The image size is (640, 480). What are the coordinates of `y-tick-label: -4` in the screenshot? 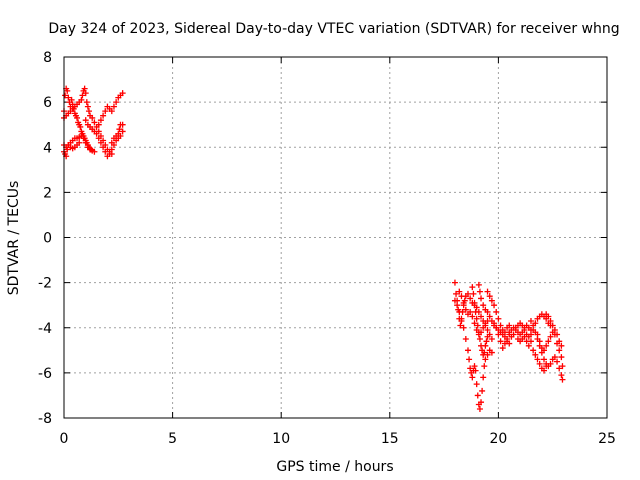 It's located at (45, 329).